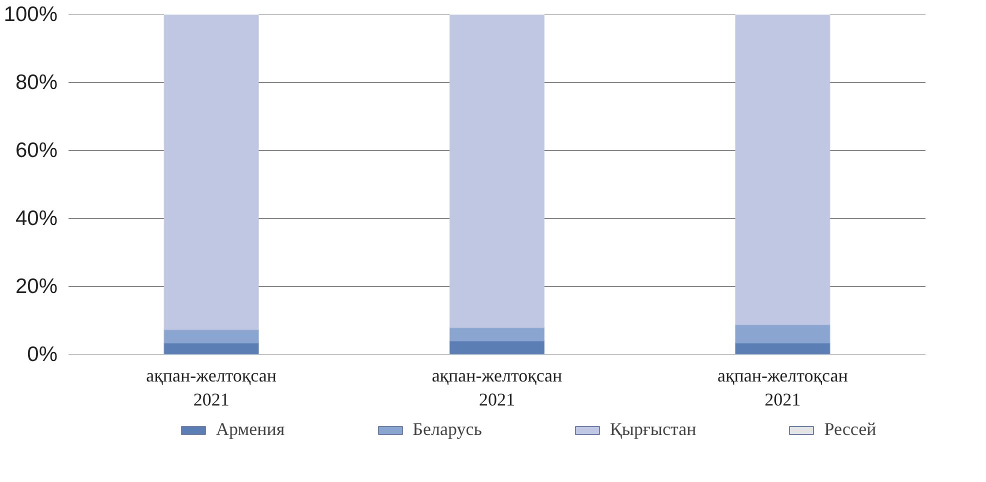 The image size is (986, 482). What do you see at coordinates (850, 429) in the screenshot?
I see `legend-label: Рессей` at bounding box center [850, 429].